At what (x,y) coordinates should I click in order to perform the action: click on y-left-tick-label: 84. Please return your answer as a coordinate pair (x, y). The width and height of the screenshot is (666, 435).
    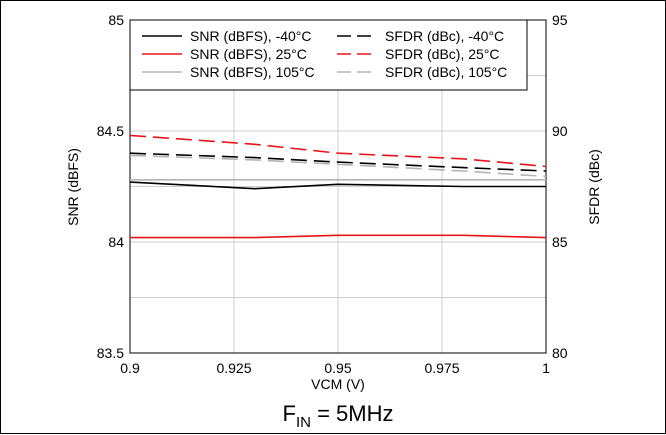
    Looking at the image, I should click on (116, 242).